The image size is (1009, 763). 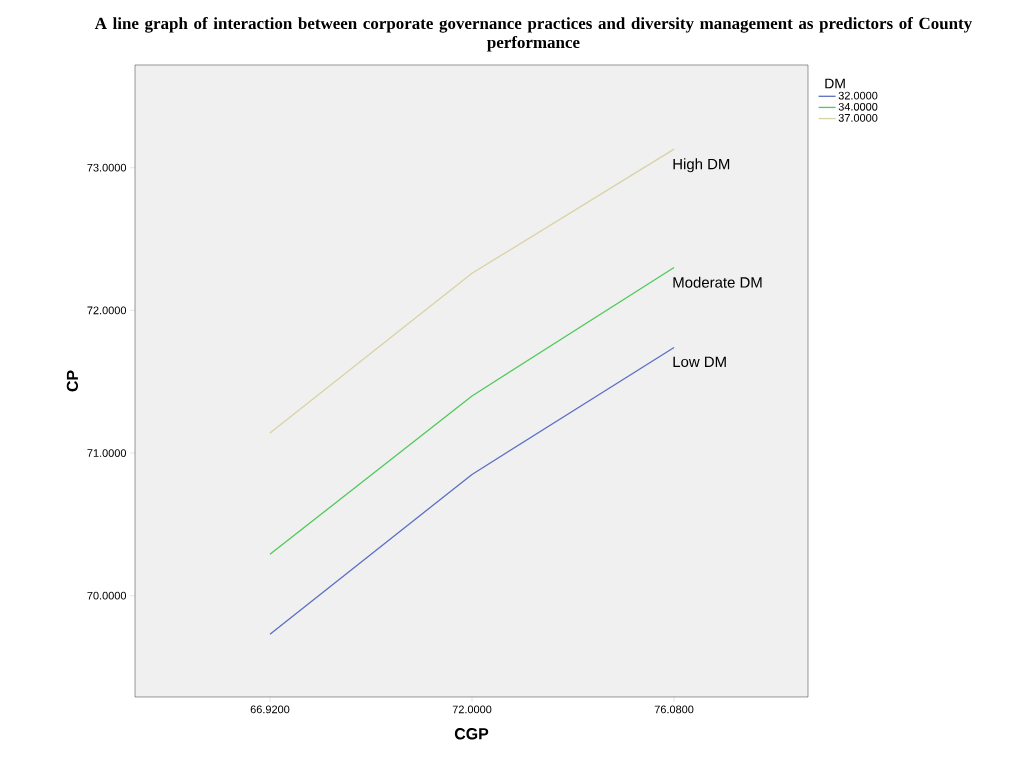 What do you see at coordinates (107, 453) in the screenshot?
I see `y-tick-label: 71.0000` at bounding box center [107, 453].